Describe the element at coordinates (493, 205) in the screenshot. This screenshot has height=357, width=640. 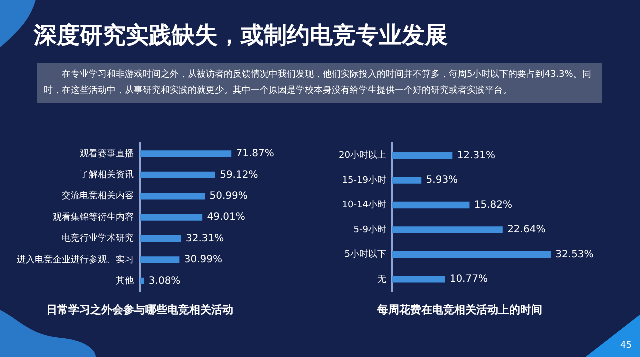
I see `data-label: 15.82%` at that location.